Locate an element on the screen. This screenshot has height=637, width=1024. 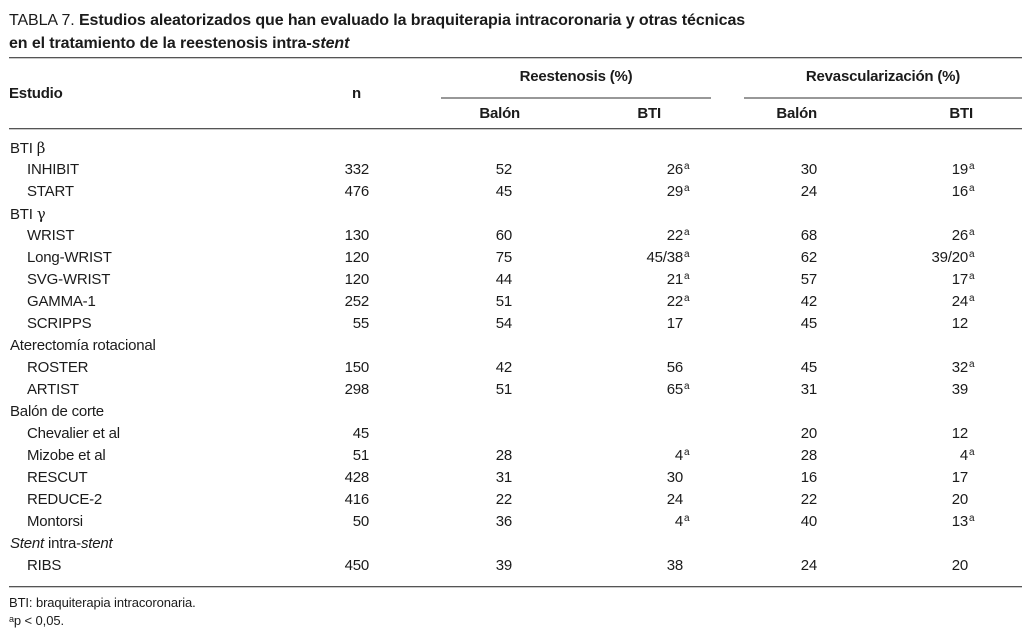
study-name: ROSTER is located at coordinates (155, 369).